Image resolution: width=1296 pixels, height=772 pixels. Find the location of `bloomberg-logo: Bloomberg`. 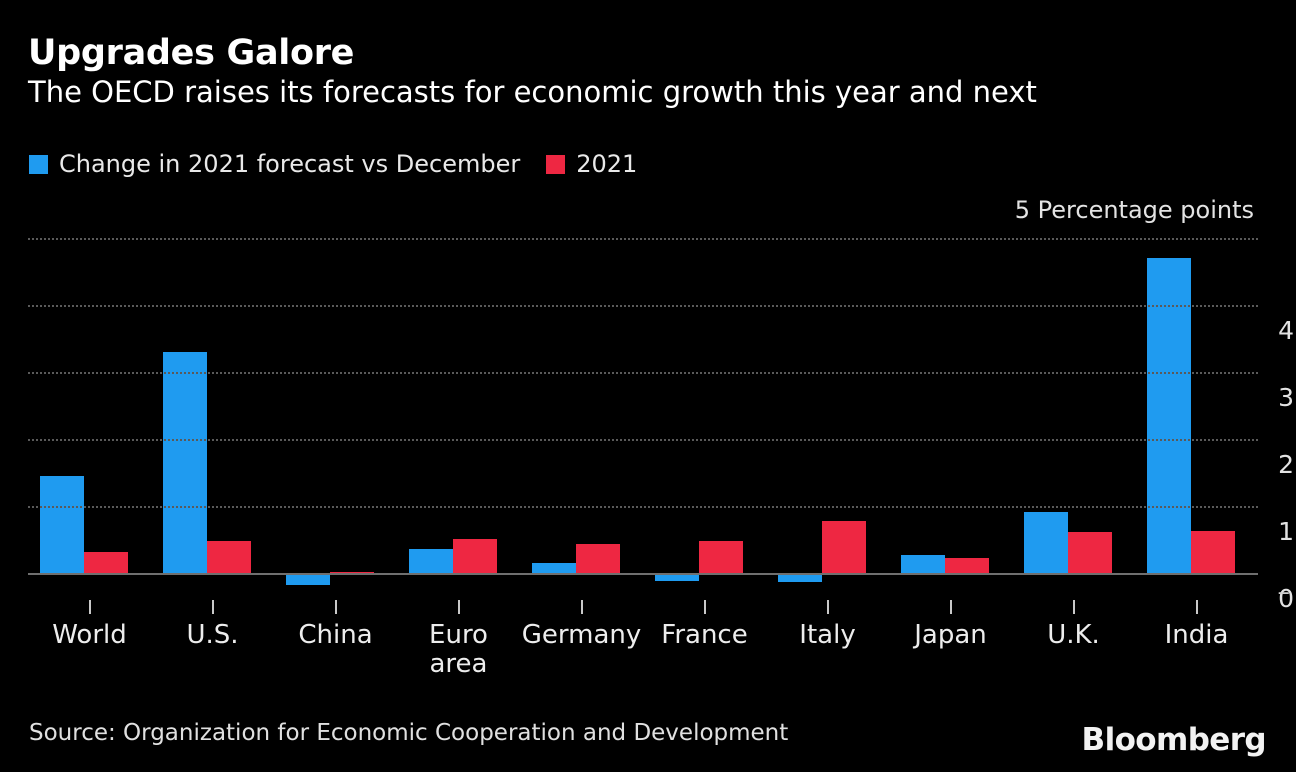

bloomberg-logo: Bloomberg is located at coordinates (1174, 740).